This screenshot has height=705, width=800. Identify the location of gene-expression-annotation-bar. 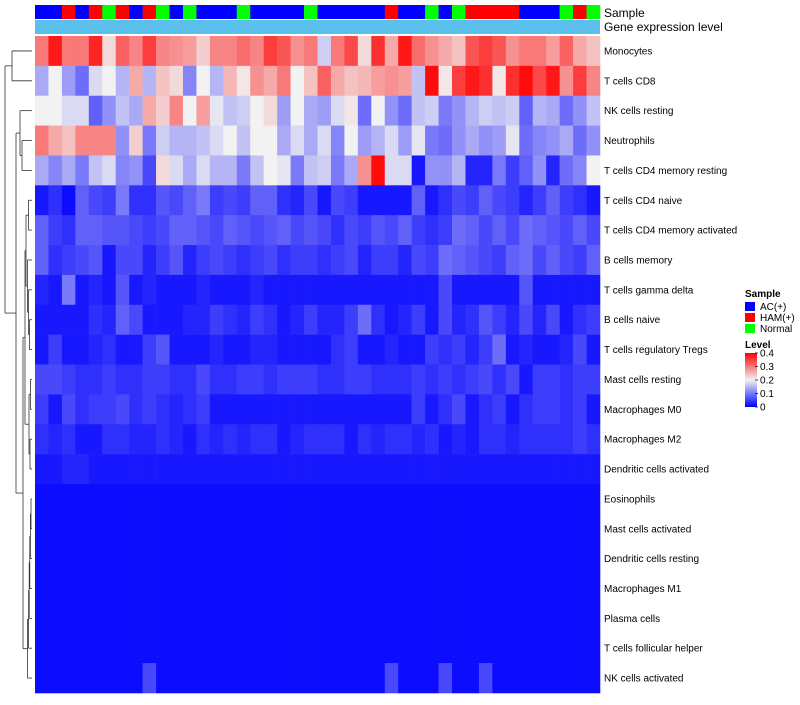
(317, 27).